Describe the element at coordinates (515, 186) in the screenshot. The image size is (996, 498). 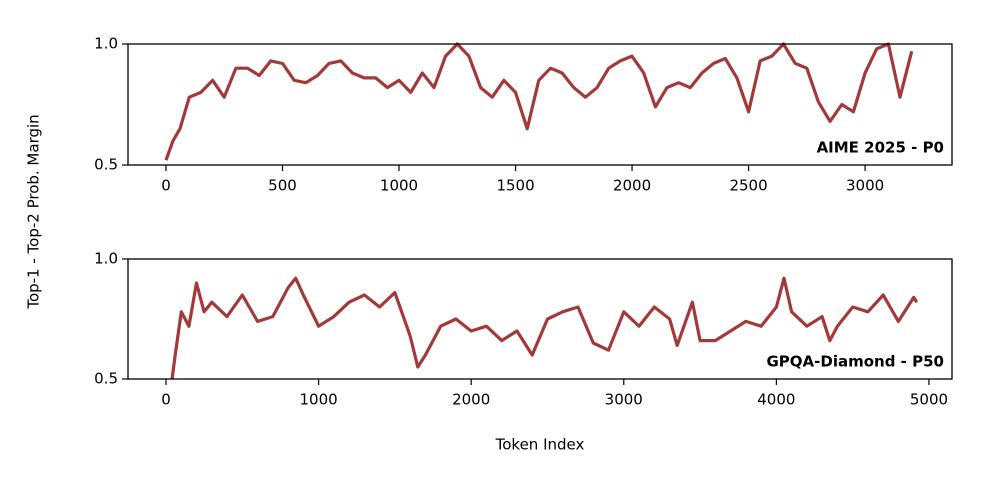
I see `x-tick-label: 1500` at that location.